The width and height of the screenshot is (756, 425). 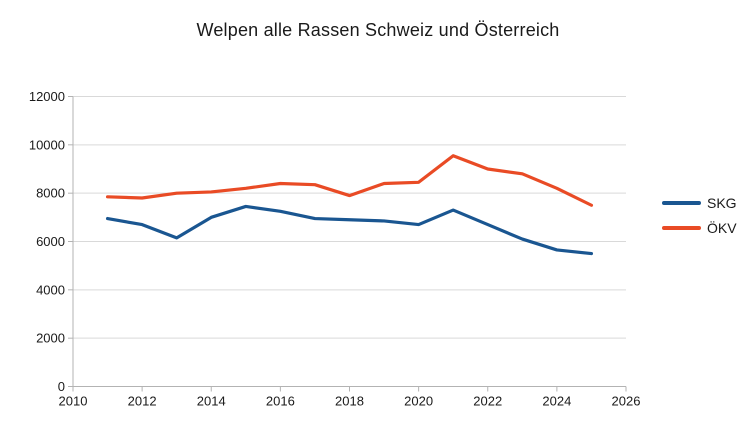 What do you see at coordinates (626, 401) in the screenshot?
I see `x-tick-label-2026: 2026` at bounding box center [626, 401].